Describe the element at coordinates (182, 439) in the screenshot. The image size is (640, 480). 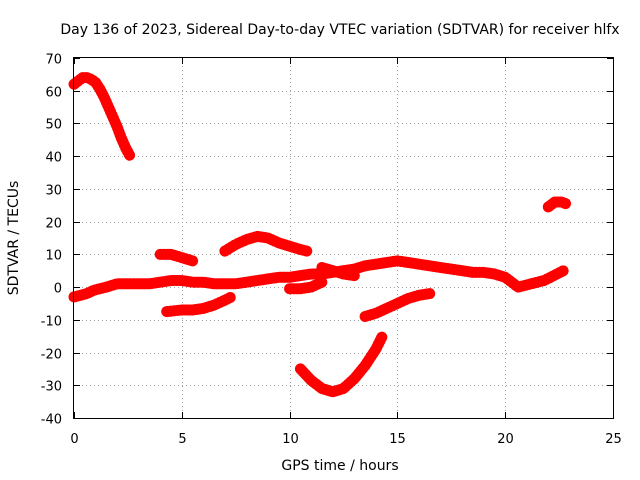
I see `x-tick-label: 5` at that location.